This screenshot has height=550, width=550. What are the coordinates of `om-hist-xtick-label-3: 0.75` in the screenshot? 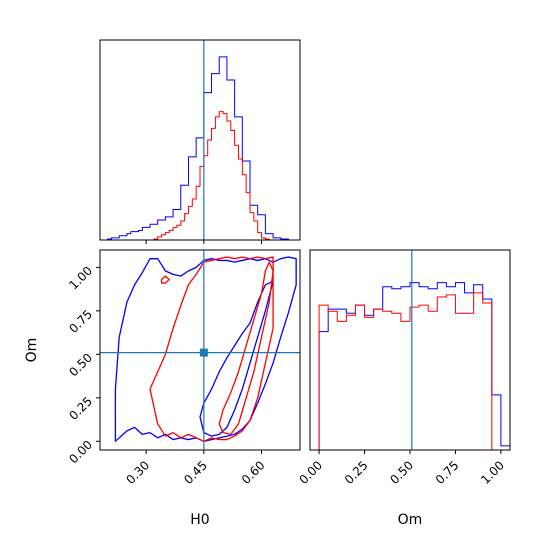 It's located at (447, 472).